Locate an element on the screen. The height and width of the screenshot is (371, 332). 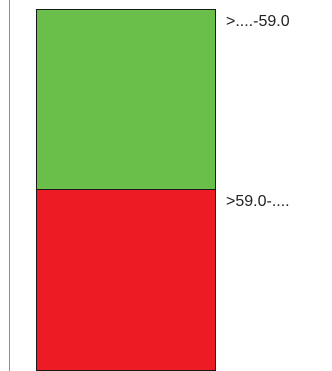
legend-label-low: >....-59.0 is located at coordinates (258, 21).